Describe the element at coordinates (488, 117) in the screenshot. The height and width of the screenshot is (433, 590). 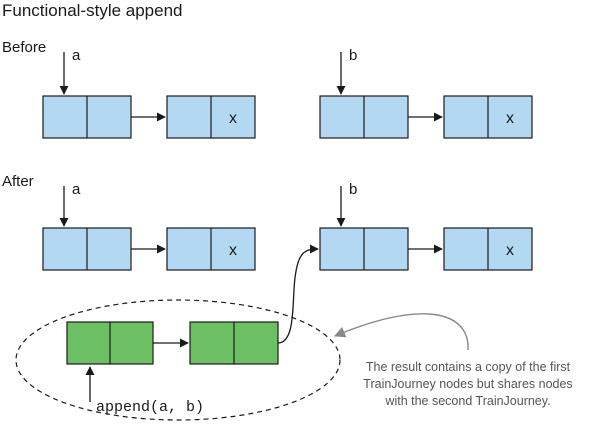
I see `list-b-node-2-before` at that location.